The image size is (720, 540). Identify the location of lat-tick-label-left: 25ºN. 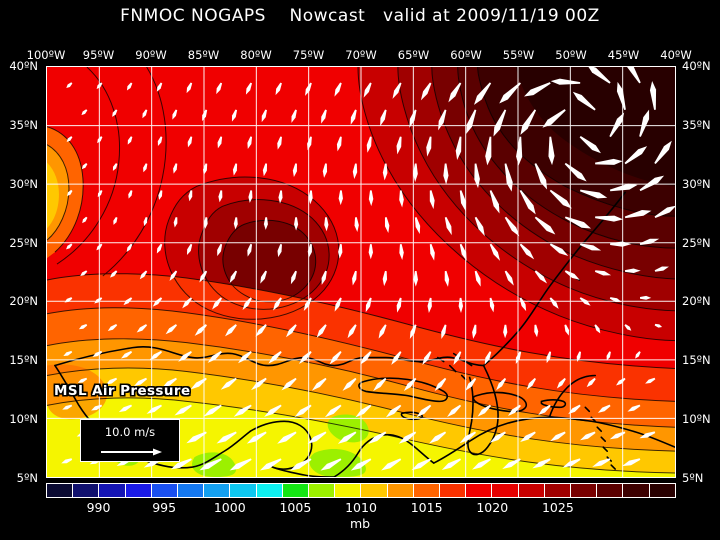
(23, 242).